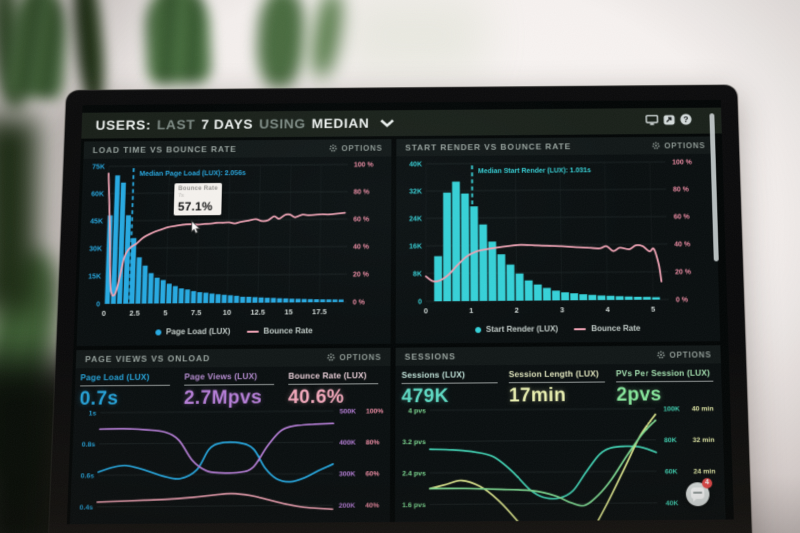 The height and width of the screenshot is (533, 800). What do you see at coordinates (221, 376) in the screenshot?
I see `stat-label: Page Views (LUX)` at bounding box center [221, 376].